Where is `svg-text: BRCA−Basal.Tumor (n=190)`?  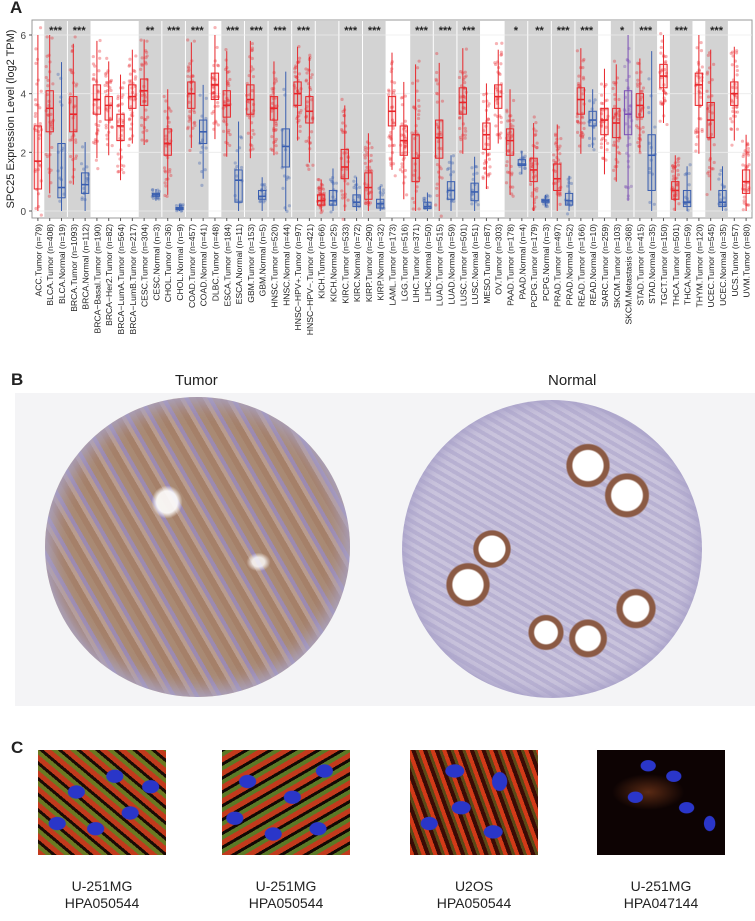
svg-text: BRCA−Basal.Tumor (n=190) is located at coordinates (97, 279).